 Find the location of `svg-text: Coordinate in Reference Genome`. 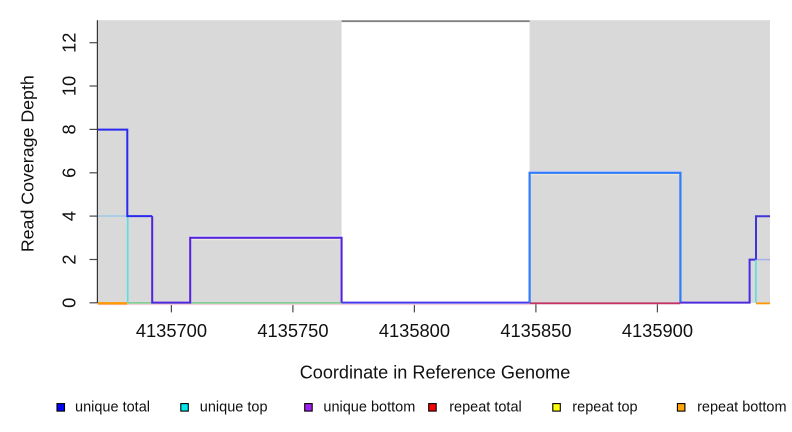

svg-text: Coordinate in Reference Genome is located at coordinates (435, 373).